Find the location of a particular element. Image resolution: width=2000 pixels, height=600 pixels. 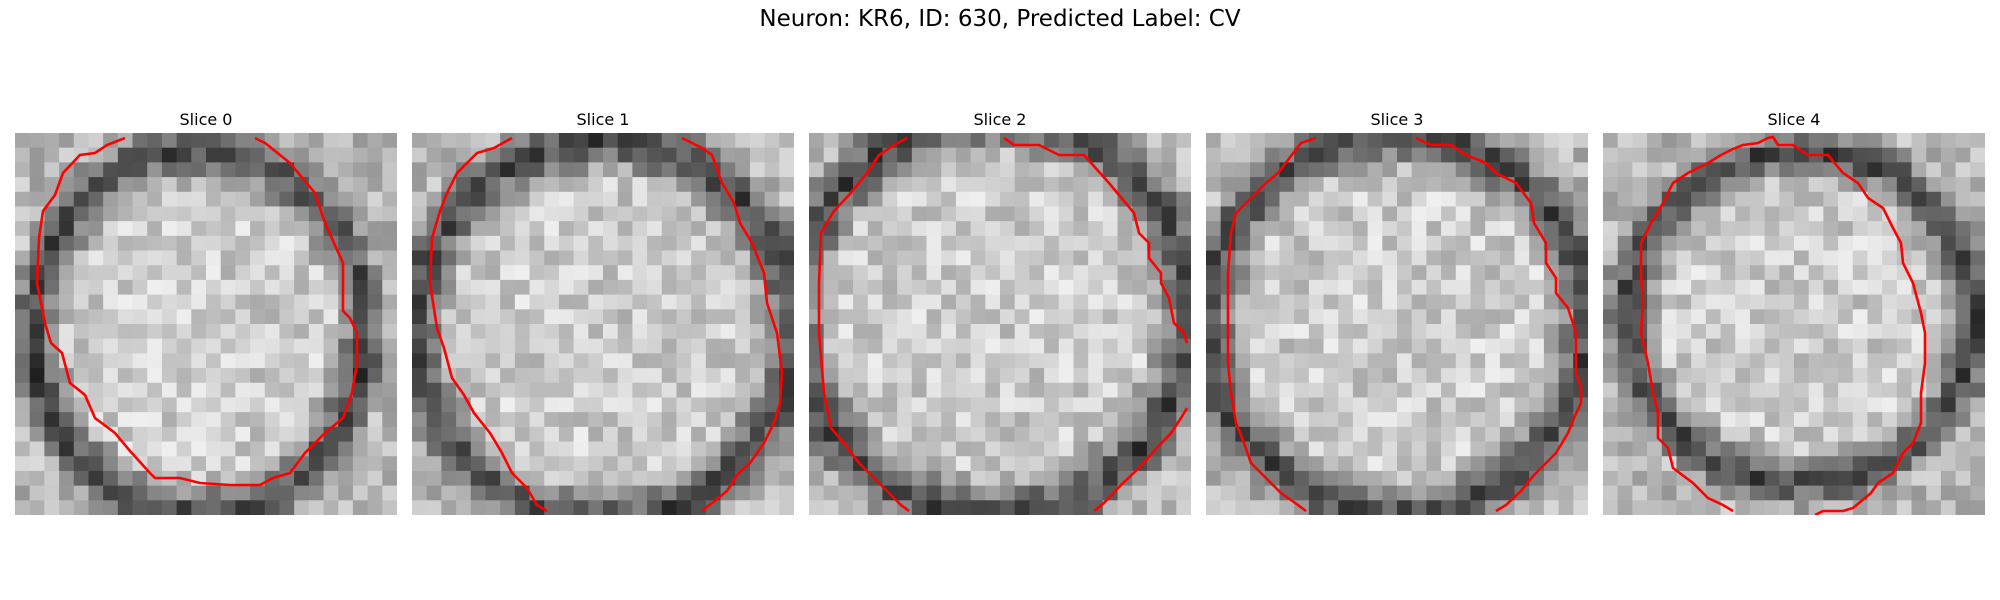

slice-title-1: Slice 1 is located at coordinates (603, 119).